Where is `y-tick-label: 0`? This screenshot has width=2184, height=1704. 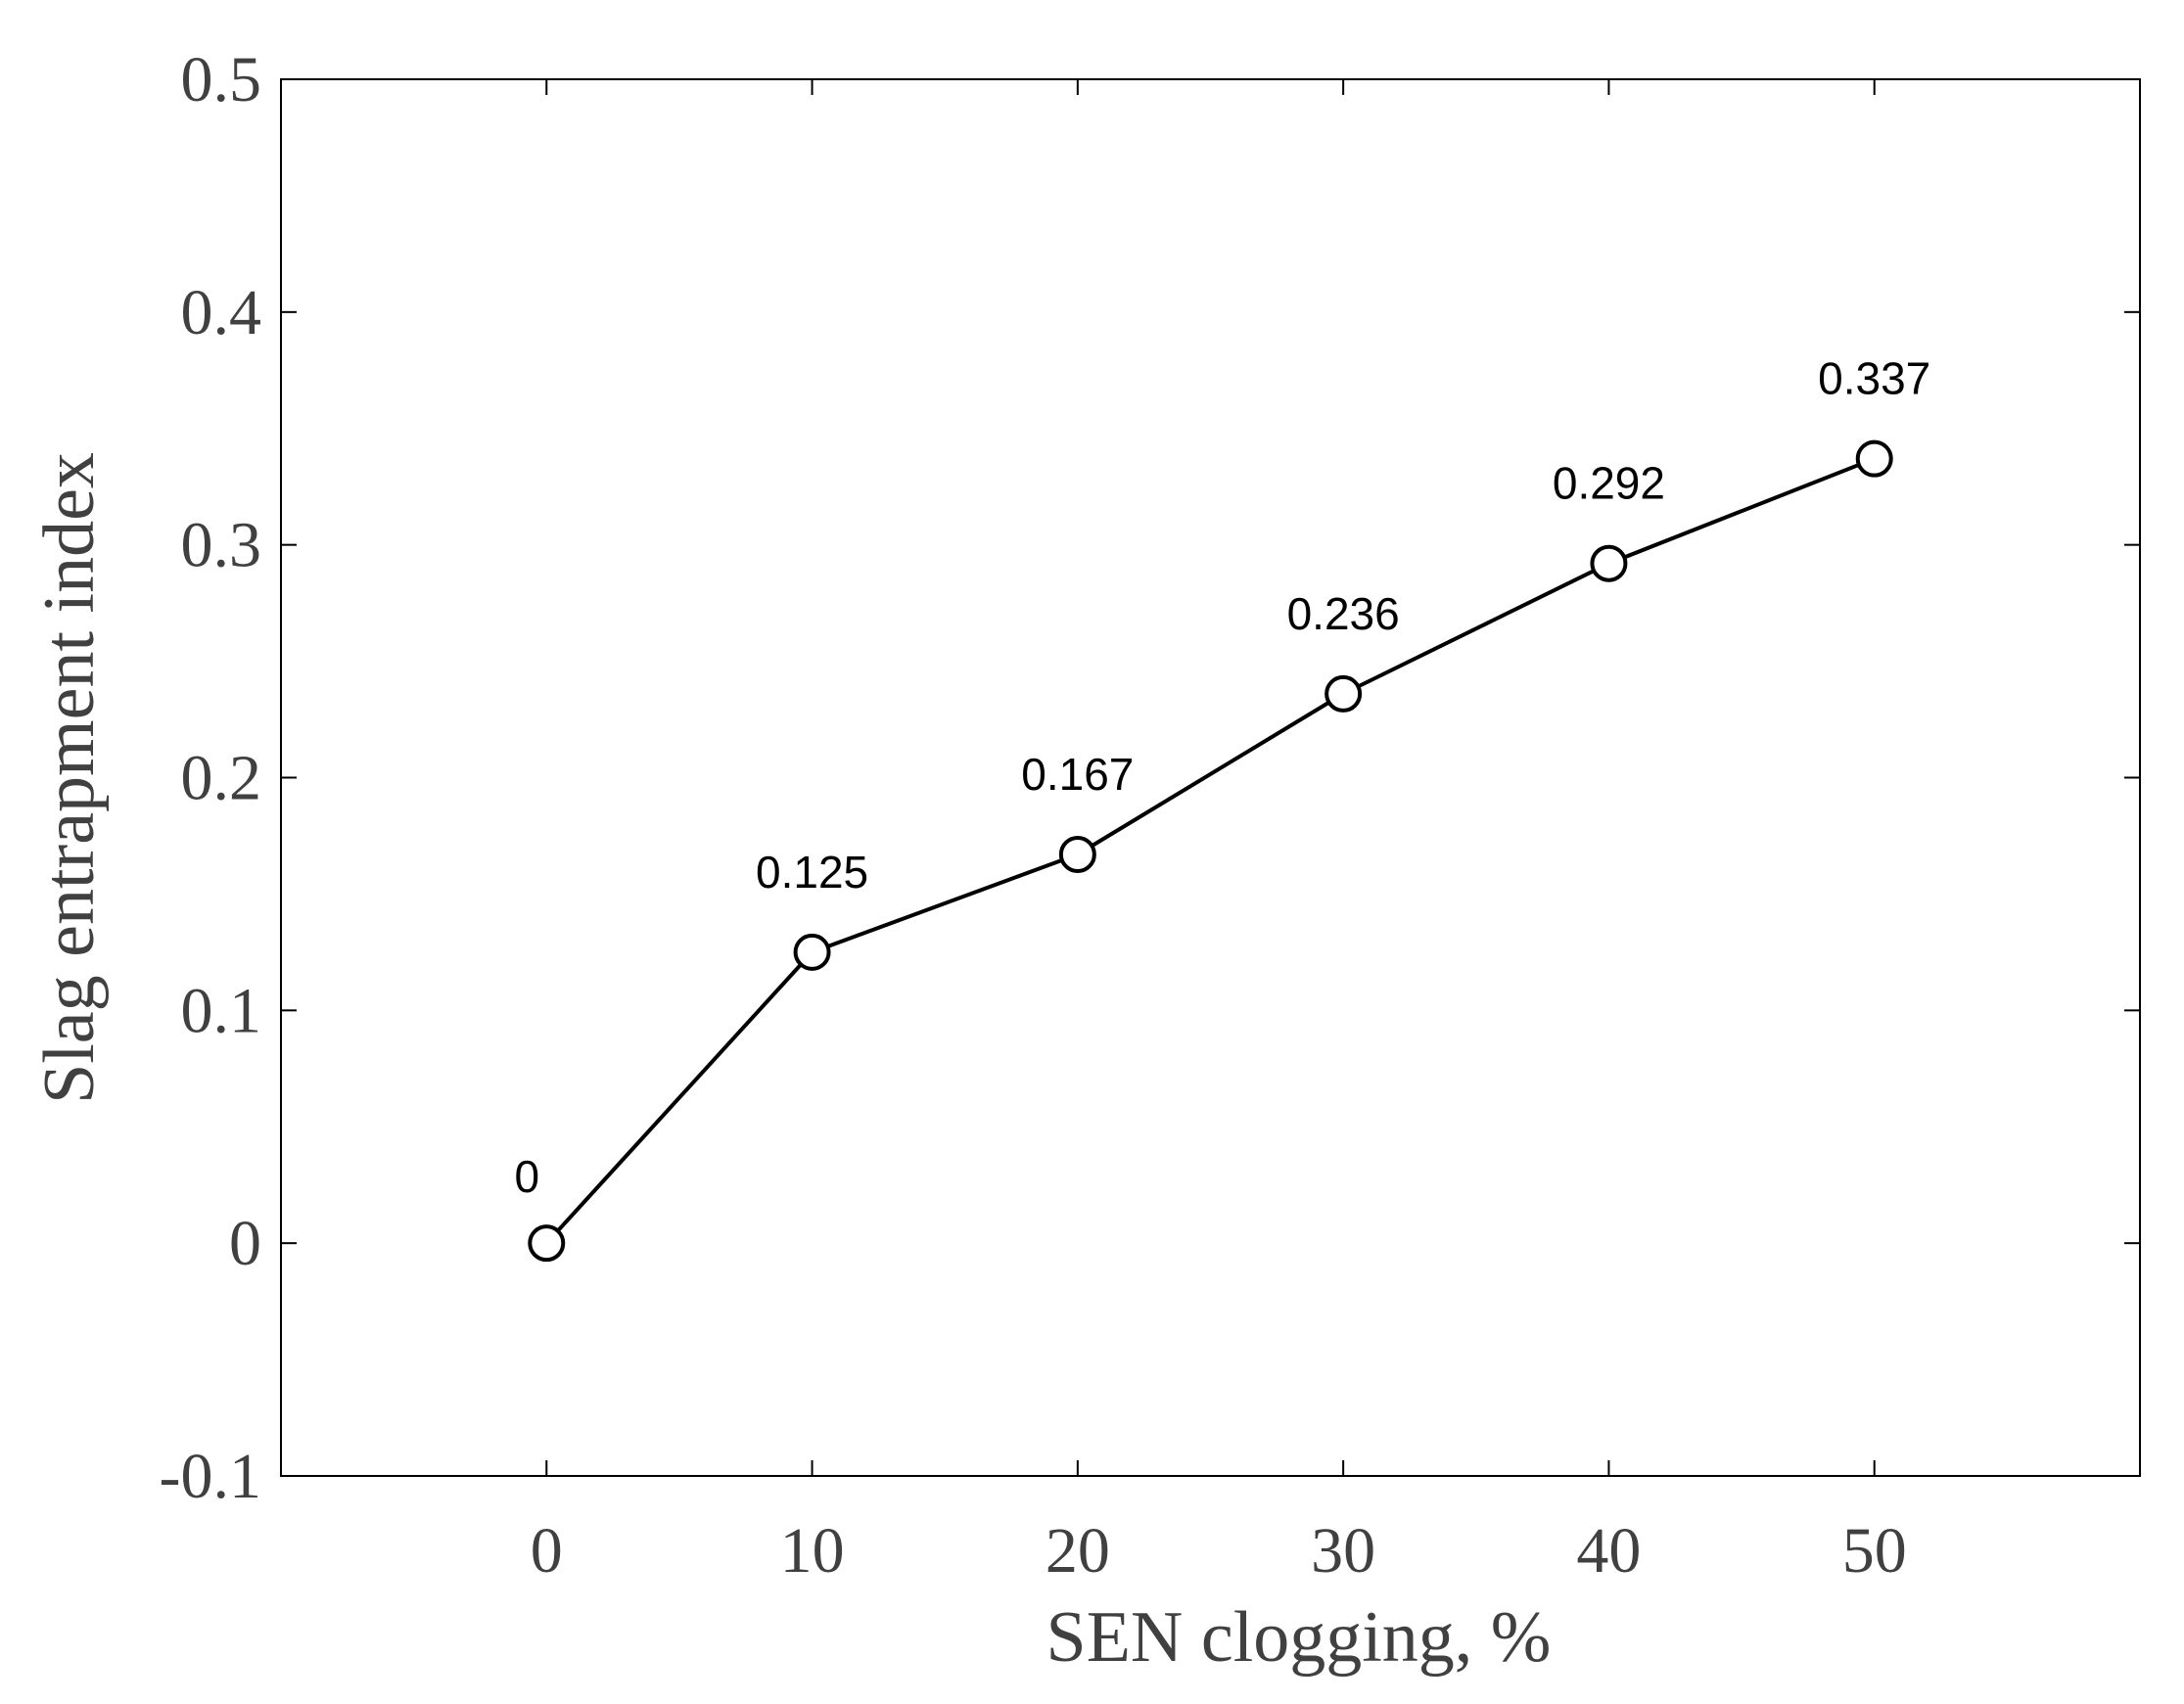 y-tick-label: 0 is located at coordinates (245, 1243).